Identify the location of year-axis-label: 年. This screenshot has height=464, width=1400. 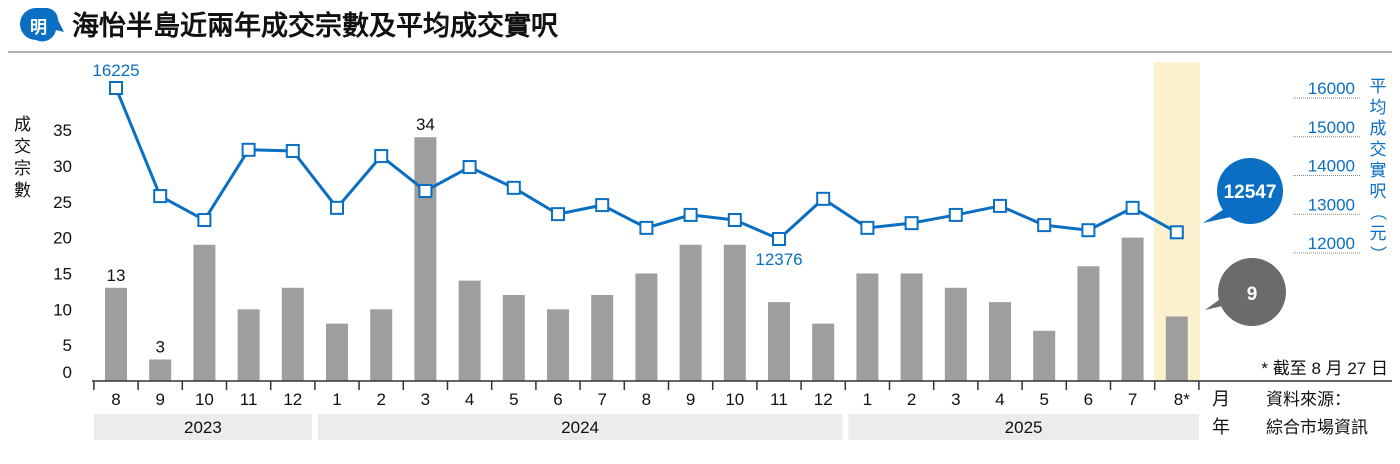
(1221, 427).